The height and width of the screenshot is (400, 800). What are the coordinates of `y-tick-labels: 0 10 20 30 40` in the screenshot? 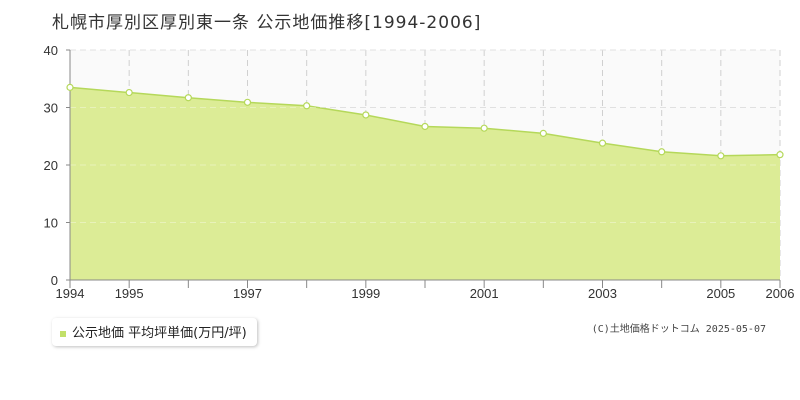 It's located at (51, 165).